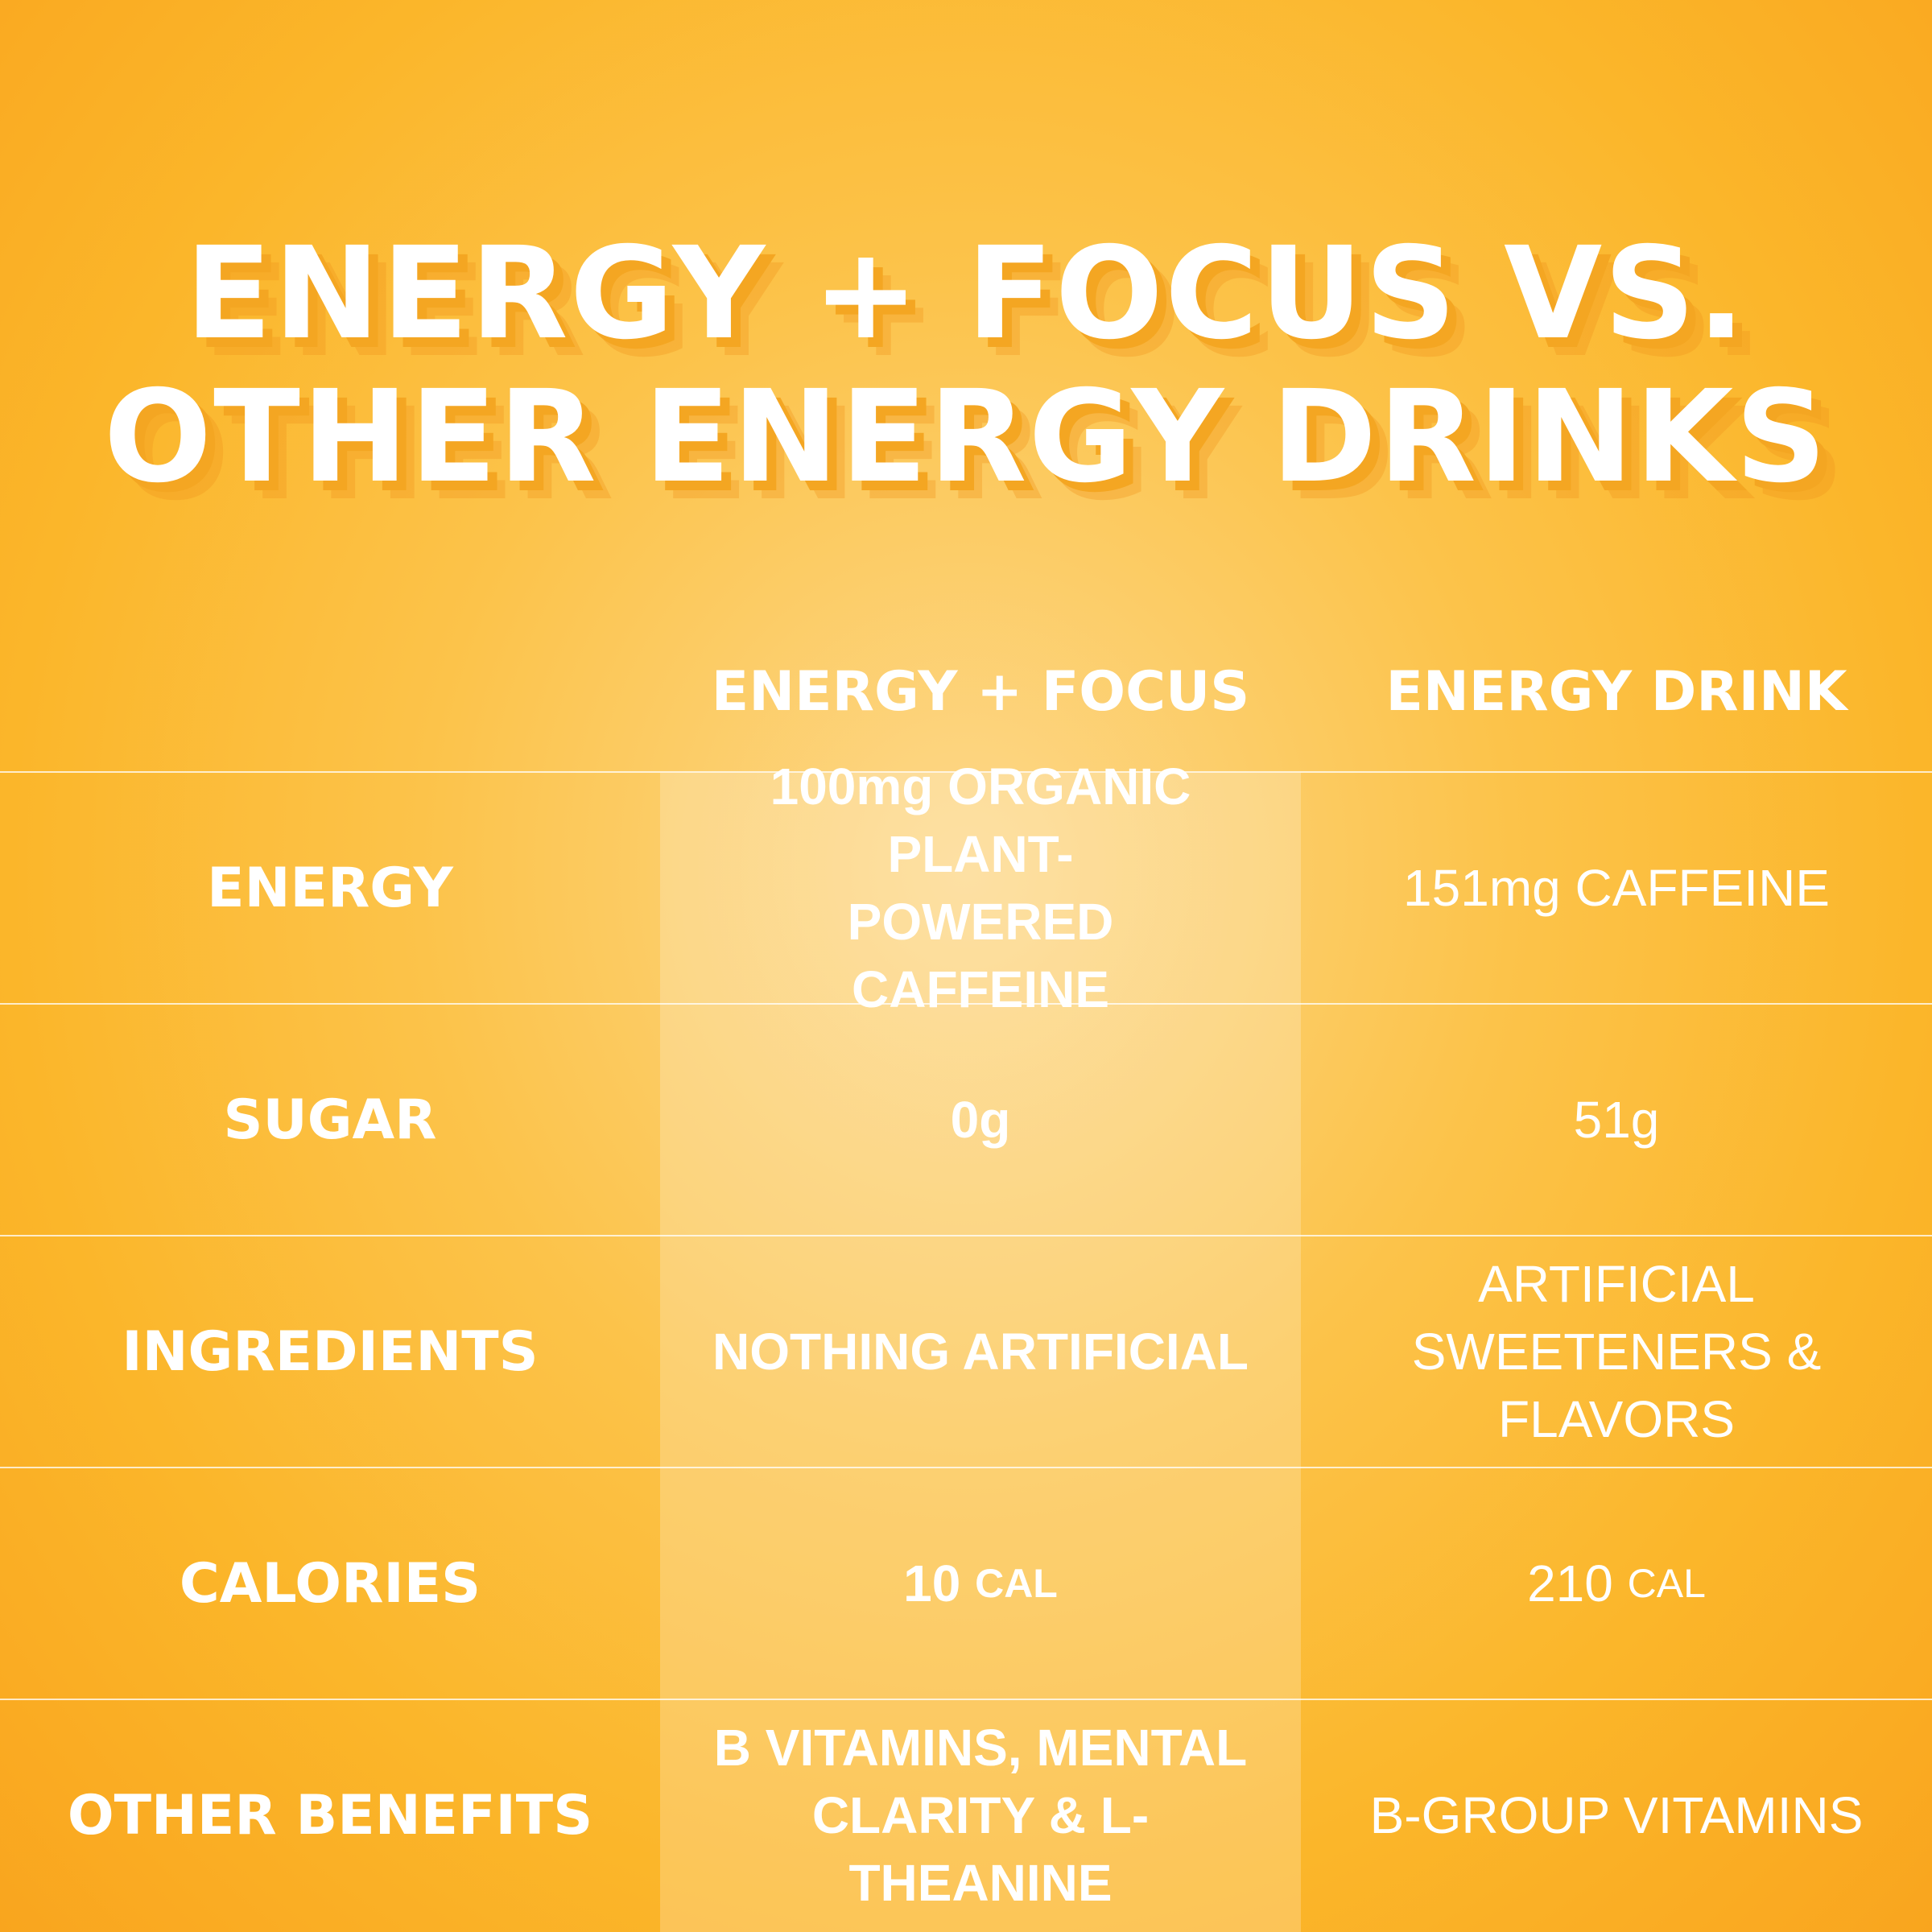 The image size is (1932, 1932). Describe the element at coordinates (1570, 1583) in the screenshot. I see `calories-value: 210` at that location.